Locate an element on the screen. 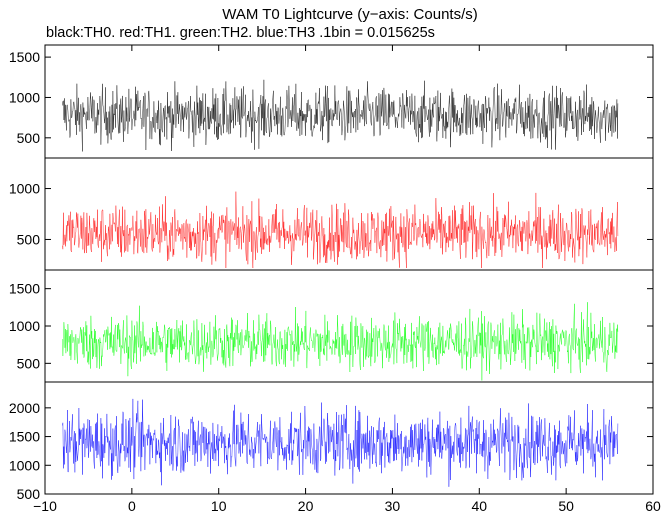 Image resolution: width=672 pixels, height=515 pixels. chart-title: WAM T0 Lightcurve (y−axis: Counts/s) is located at coordinates (350, 14).